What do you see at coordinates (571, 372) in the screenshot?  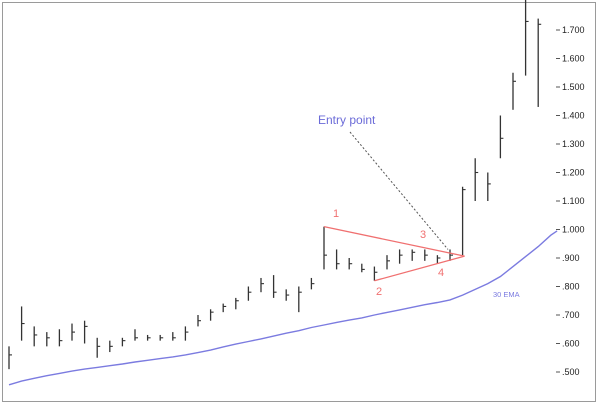 I see `y-tick-label: .500` at bounding box center [571, 372].